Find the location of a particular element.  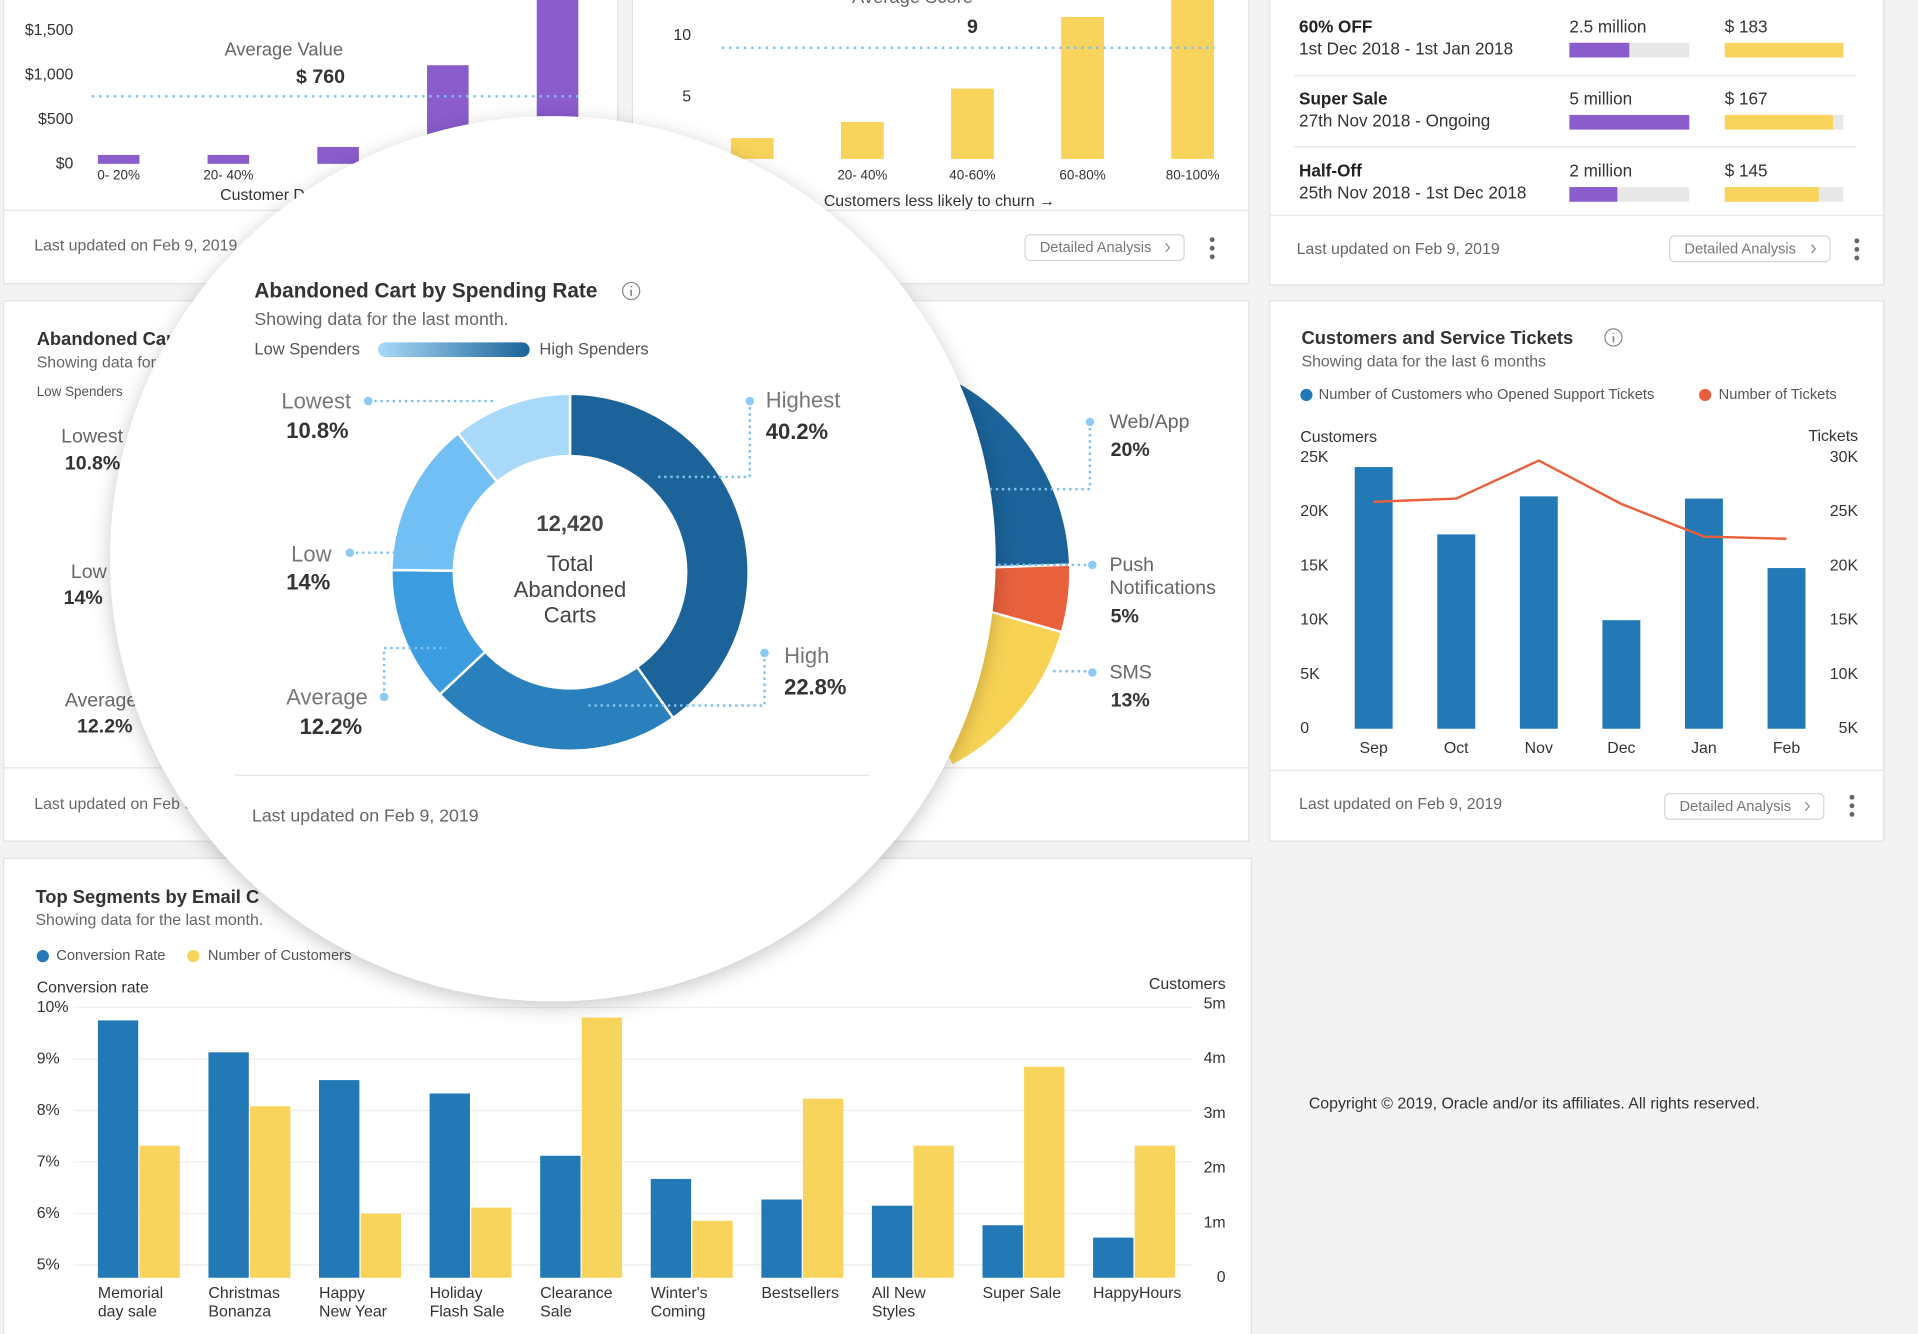

y2-tick-label: 4m is located at coordinates (1215, 1058).